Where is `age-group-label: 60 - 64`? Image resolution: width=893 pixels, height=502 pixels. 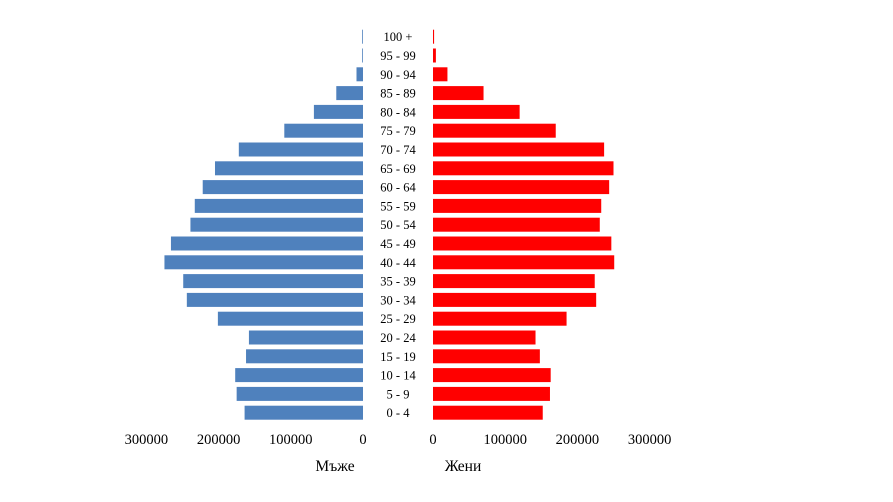 age-group-label: 60 - 64 is located at coordinates (398, 188).